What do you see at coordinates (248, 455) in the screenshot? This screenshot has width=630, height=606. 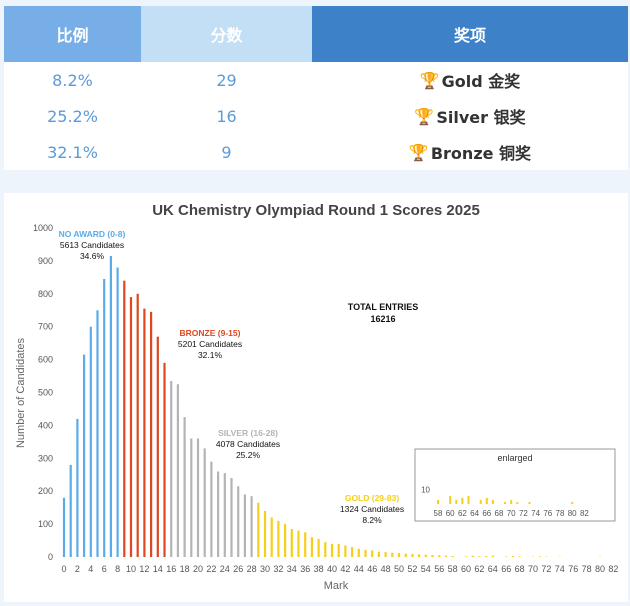 I see `group-percent: 25.2%` at bounding box center [248, 455].